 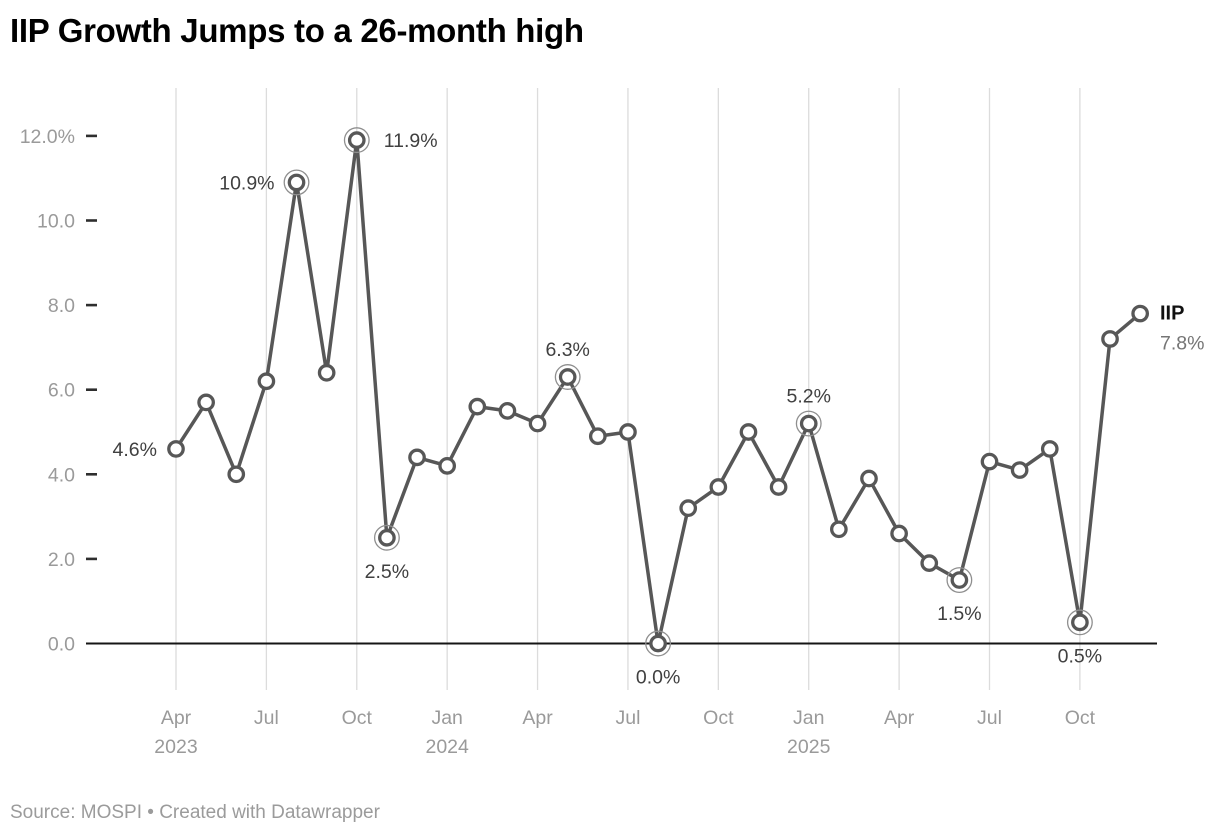 I want to click on data-label: 4.6%, so click(x=135, y=450).